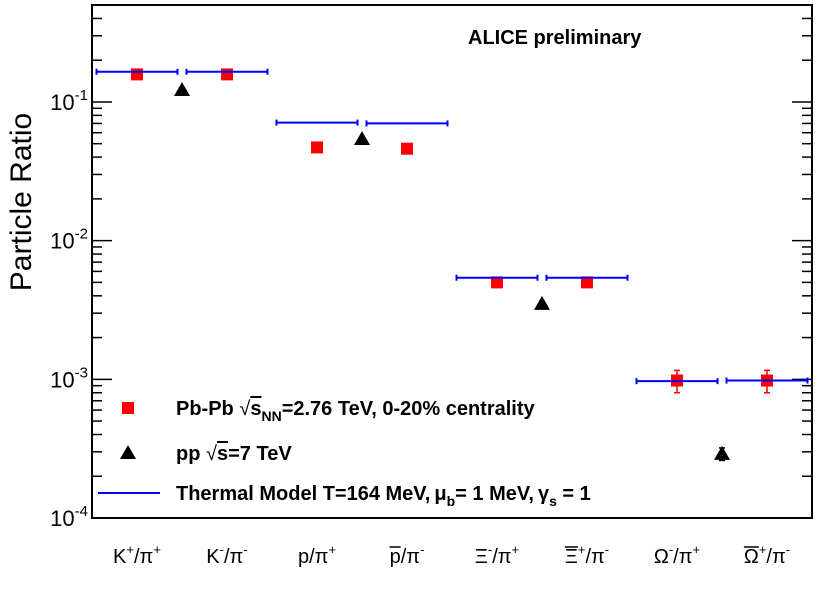  I want to click on legend-gamma: γ, so click(544, 494).